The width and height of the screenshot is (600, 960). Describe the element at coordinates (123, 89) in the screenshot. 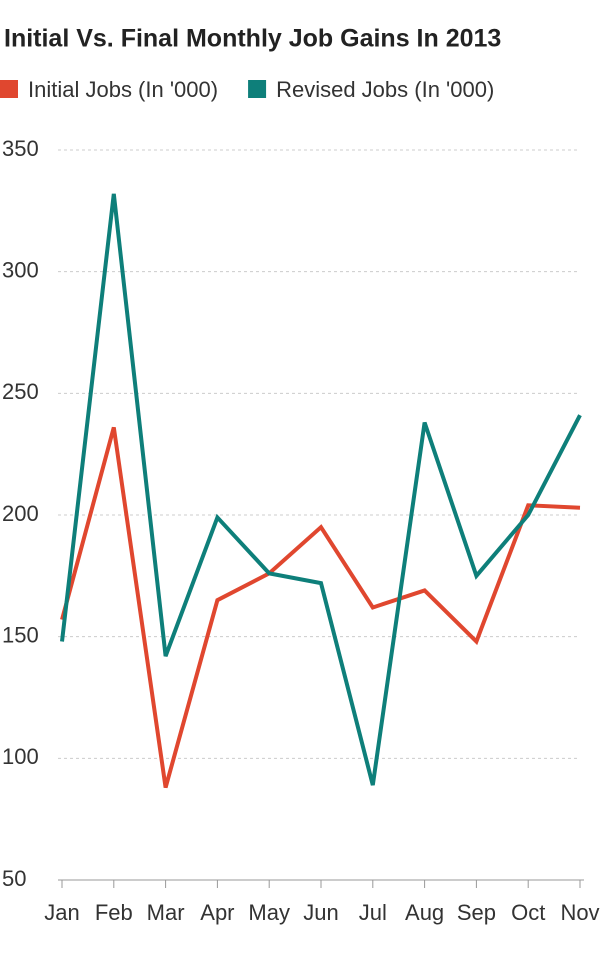

I see `legend-label: Initial Jobs (In '000)` at that location.